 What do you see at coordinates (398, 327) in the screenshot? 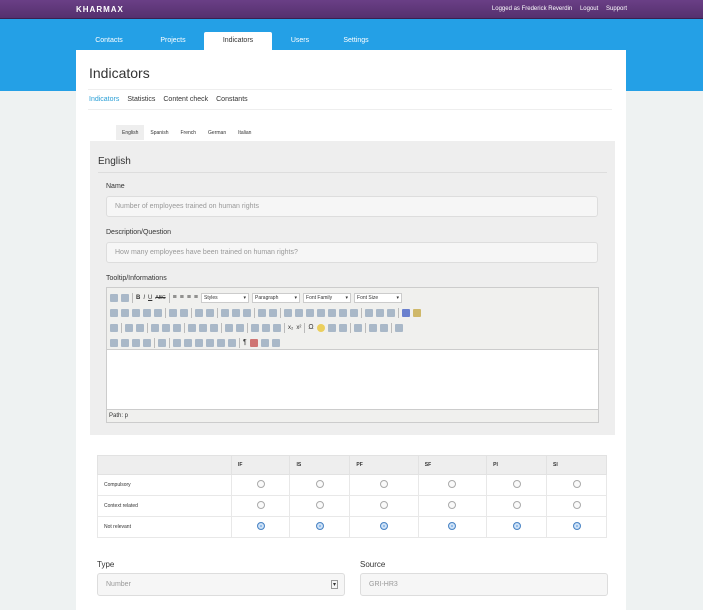
I see `fullscreen-icon` at bounding box center [398, 327].